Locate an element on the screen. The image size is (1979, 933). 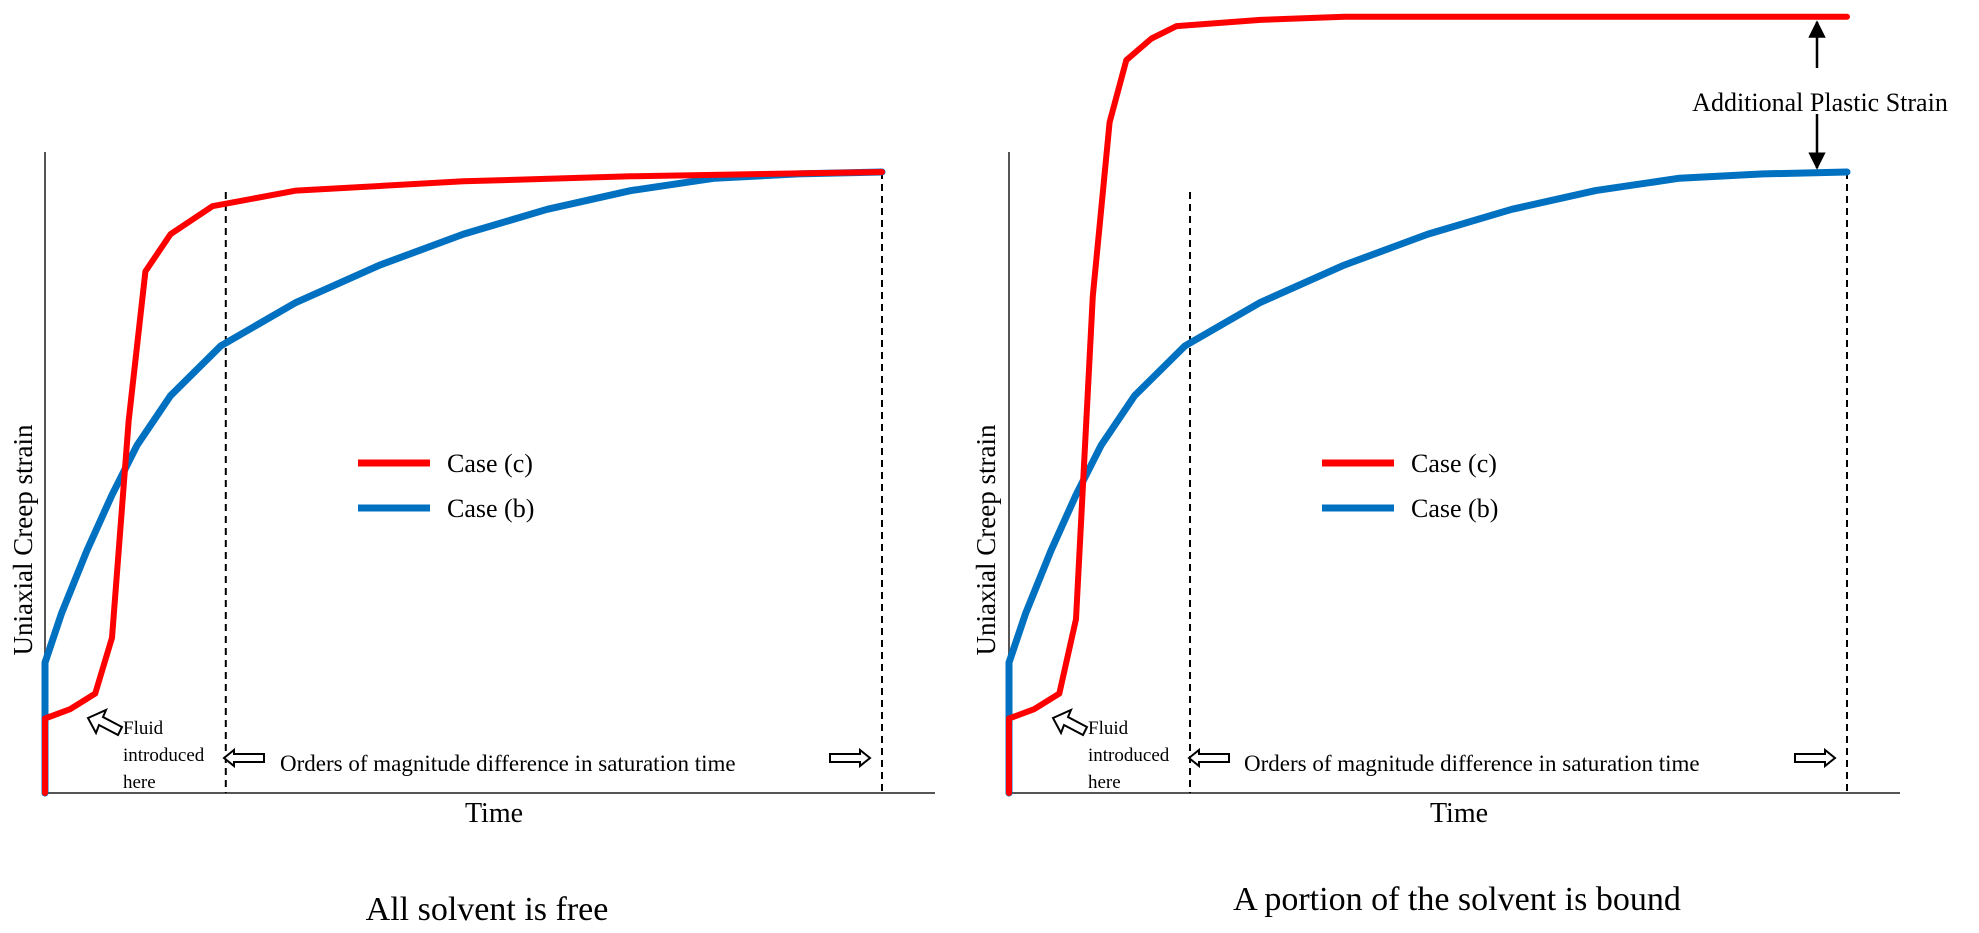
legend-label-case-c-right: Case (c) is located at coordinates (1454, 463).